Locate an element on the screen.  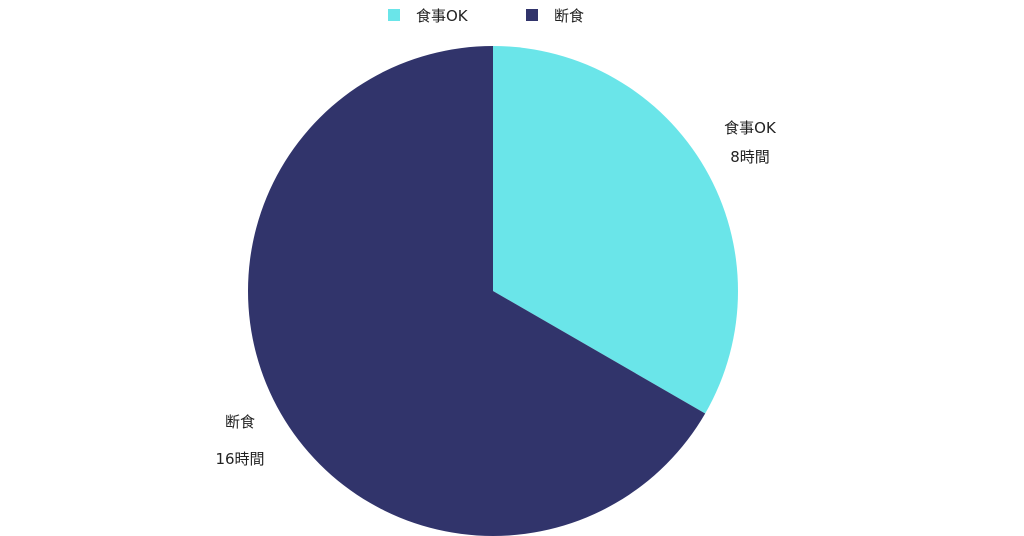
slice-label-value: 16時間 is located at coordinates (239, 459).